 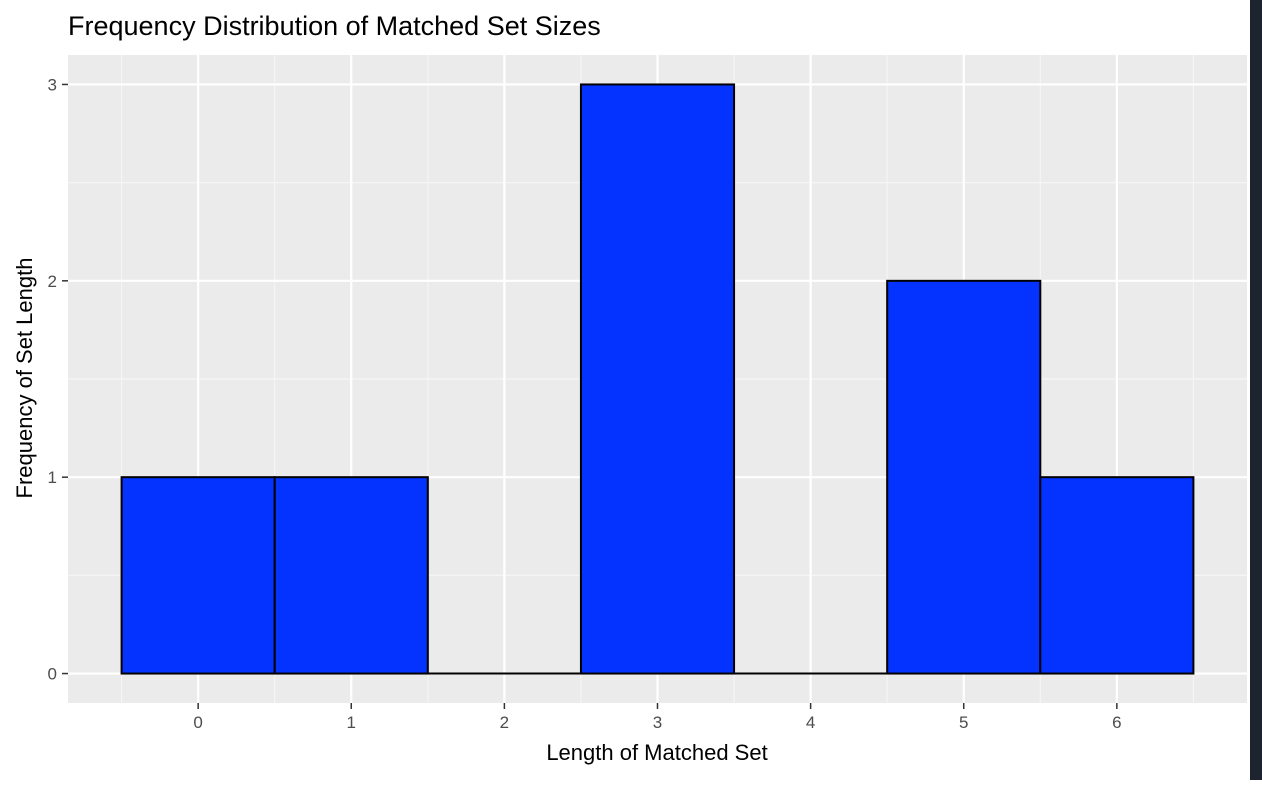 I want to click on x-axis: 0 1 2 3 4 5 6, so click(x=657, y=717).